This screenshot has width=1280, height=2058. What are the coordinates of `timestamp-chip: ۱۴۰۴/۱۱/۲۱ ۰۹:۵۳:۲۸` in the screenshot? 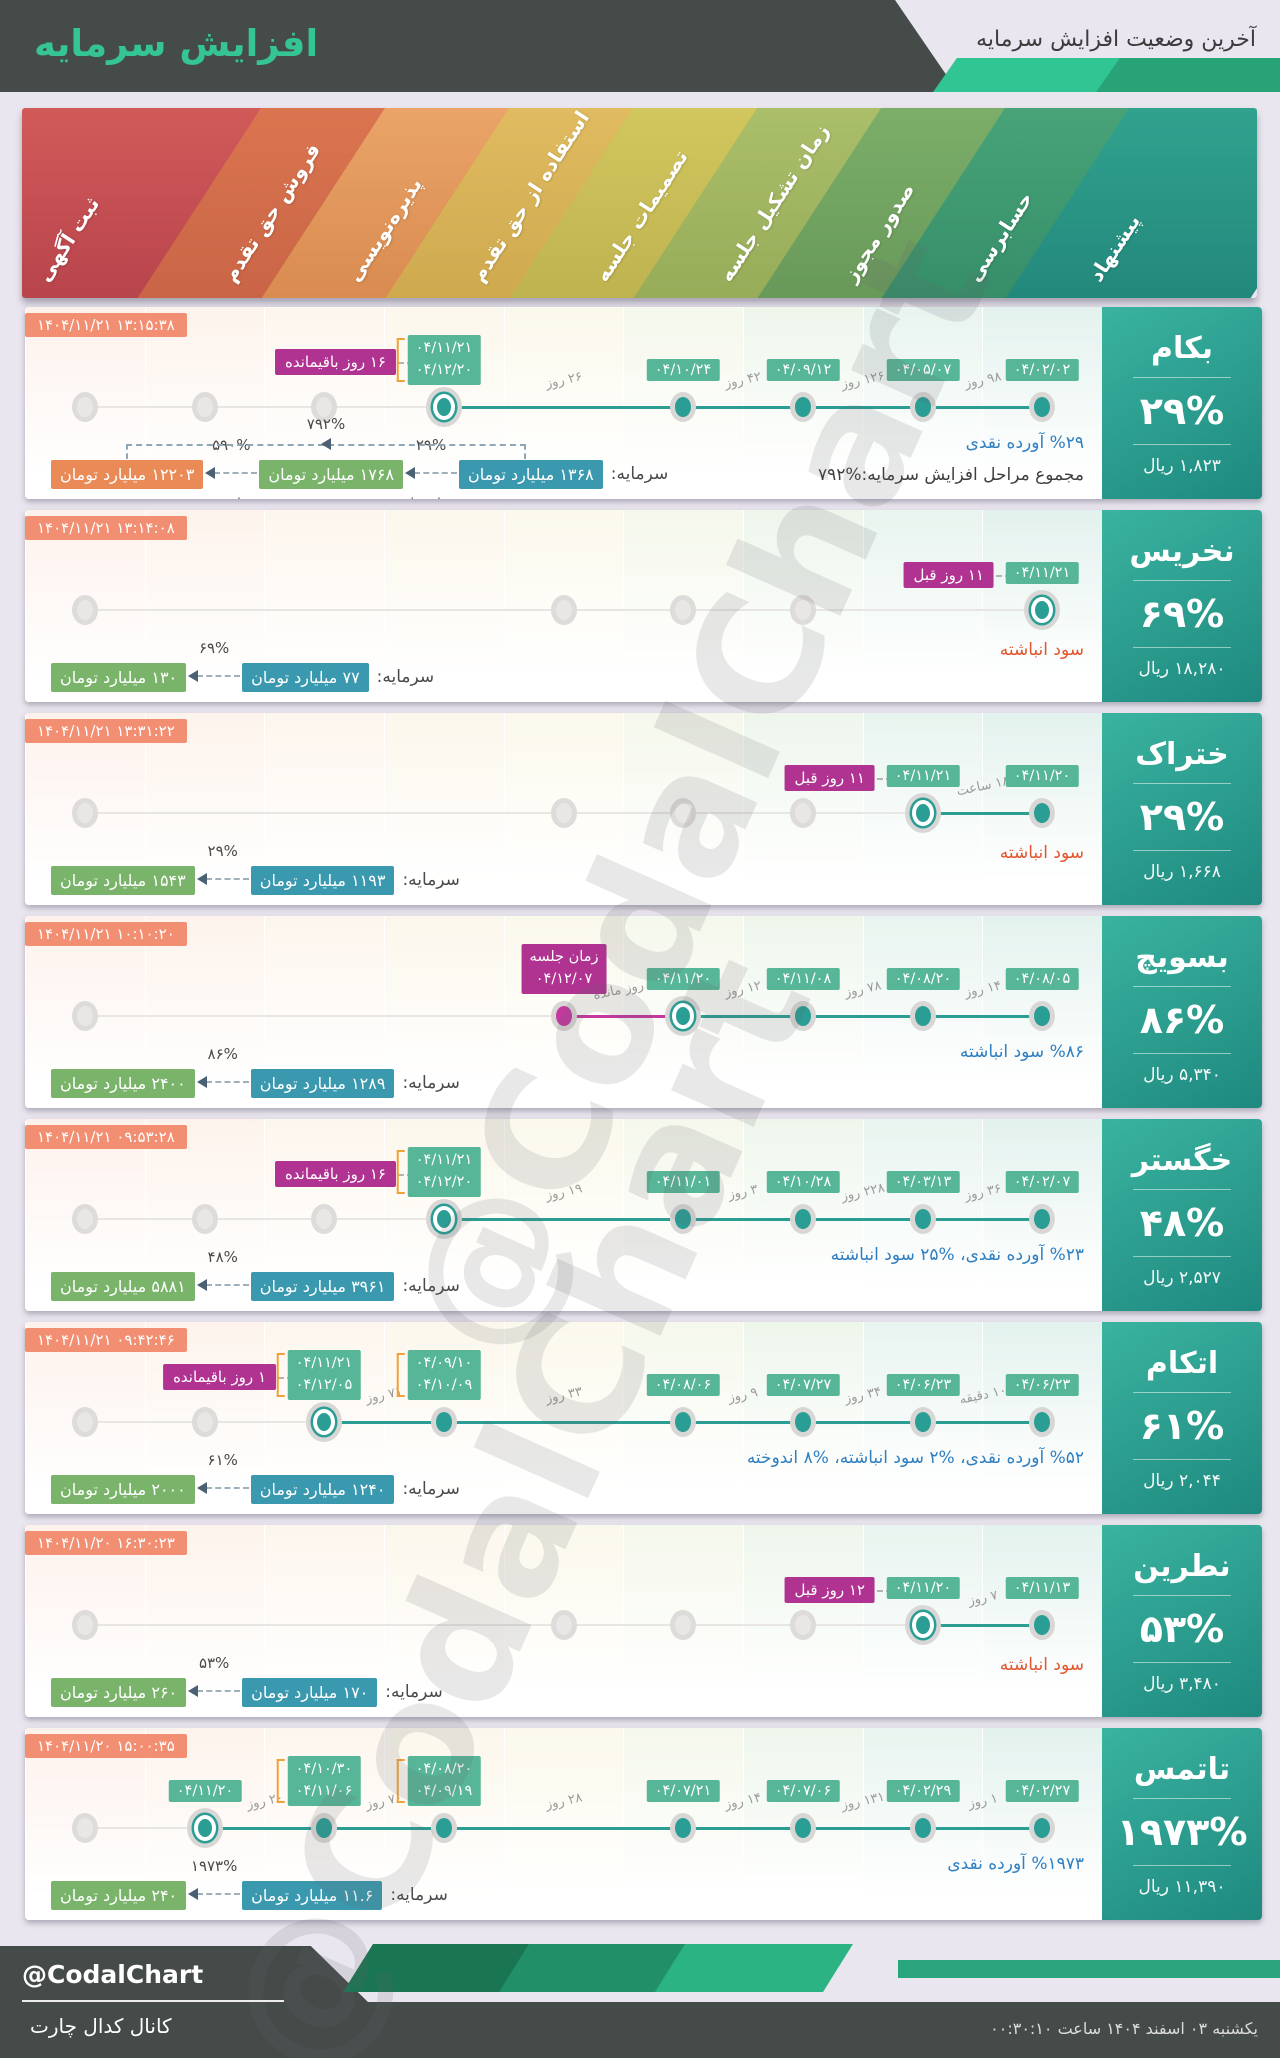 It's located at (106, 1137).